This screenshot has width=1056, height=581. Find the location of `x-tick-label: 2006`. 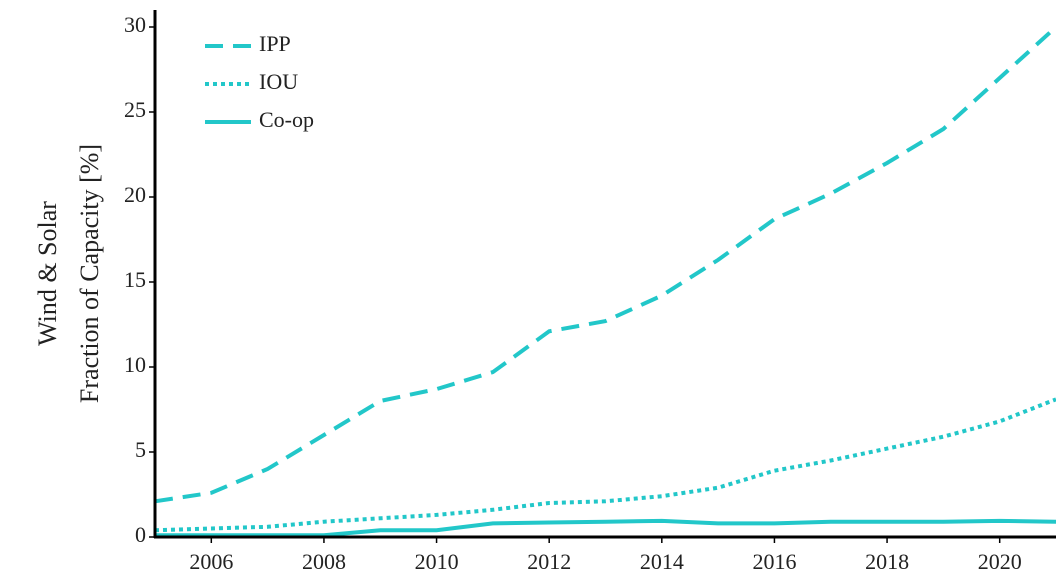

x-tick-label: 2006 is located at coordinates (211, 561).